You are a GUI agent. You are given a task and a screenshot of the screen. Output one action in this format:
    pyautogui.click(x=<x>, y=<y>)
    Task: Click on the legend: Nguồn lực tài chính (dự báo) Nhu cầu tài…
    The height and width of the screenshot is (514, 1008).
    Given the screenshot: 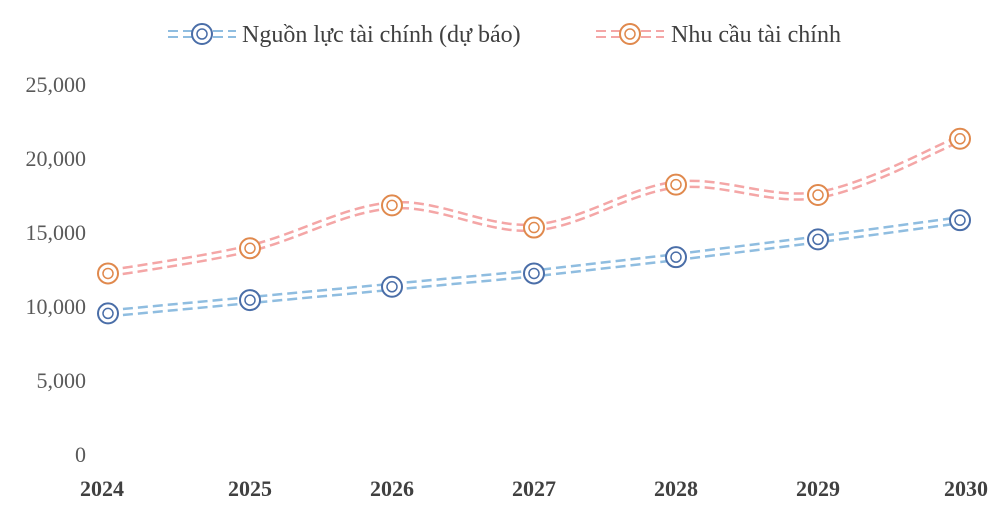 What is the action you would take?
    pyautogui.click(x=504, y=35)
    